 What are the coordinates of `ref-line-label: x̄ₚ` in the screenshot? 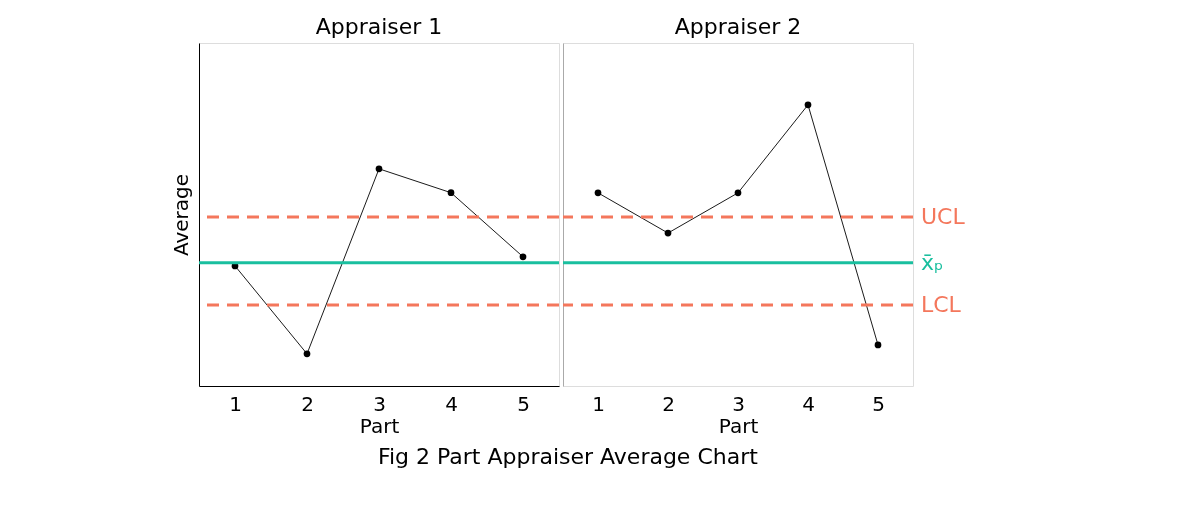 It's located at (932, 262).